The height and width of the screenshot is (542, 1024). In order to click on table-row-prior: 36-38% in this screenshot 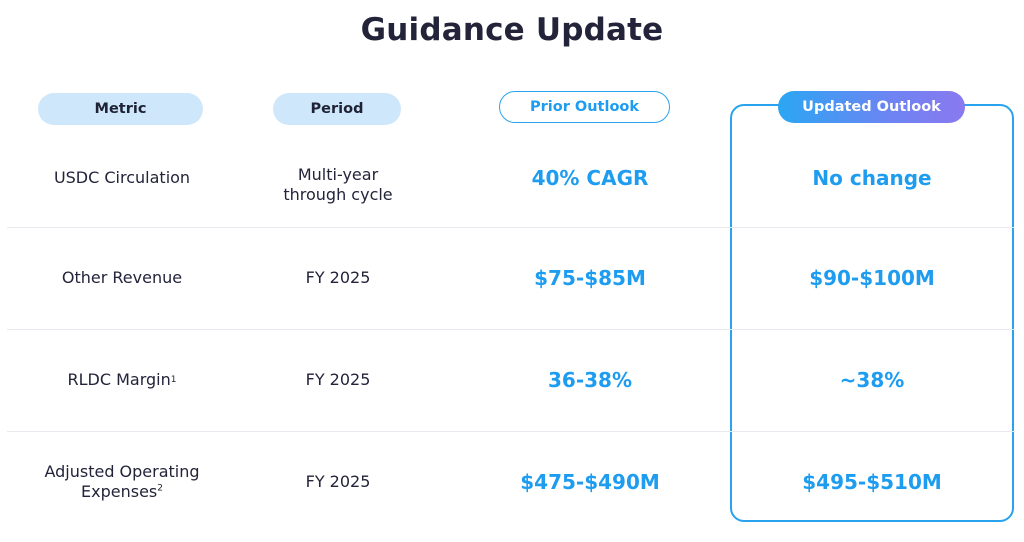, I will do `click(589, 380)`.